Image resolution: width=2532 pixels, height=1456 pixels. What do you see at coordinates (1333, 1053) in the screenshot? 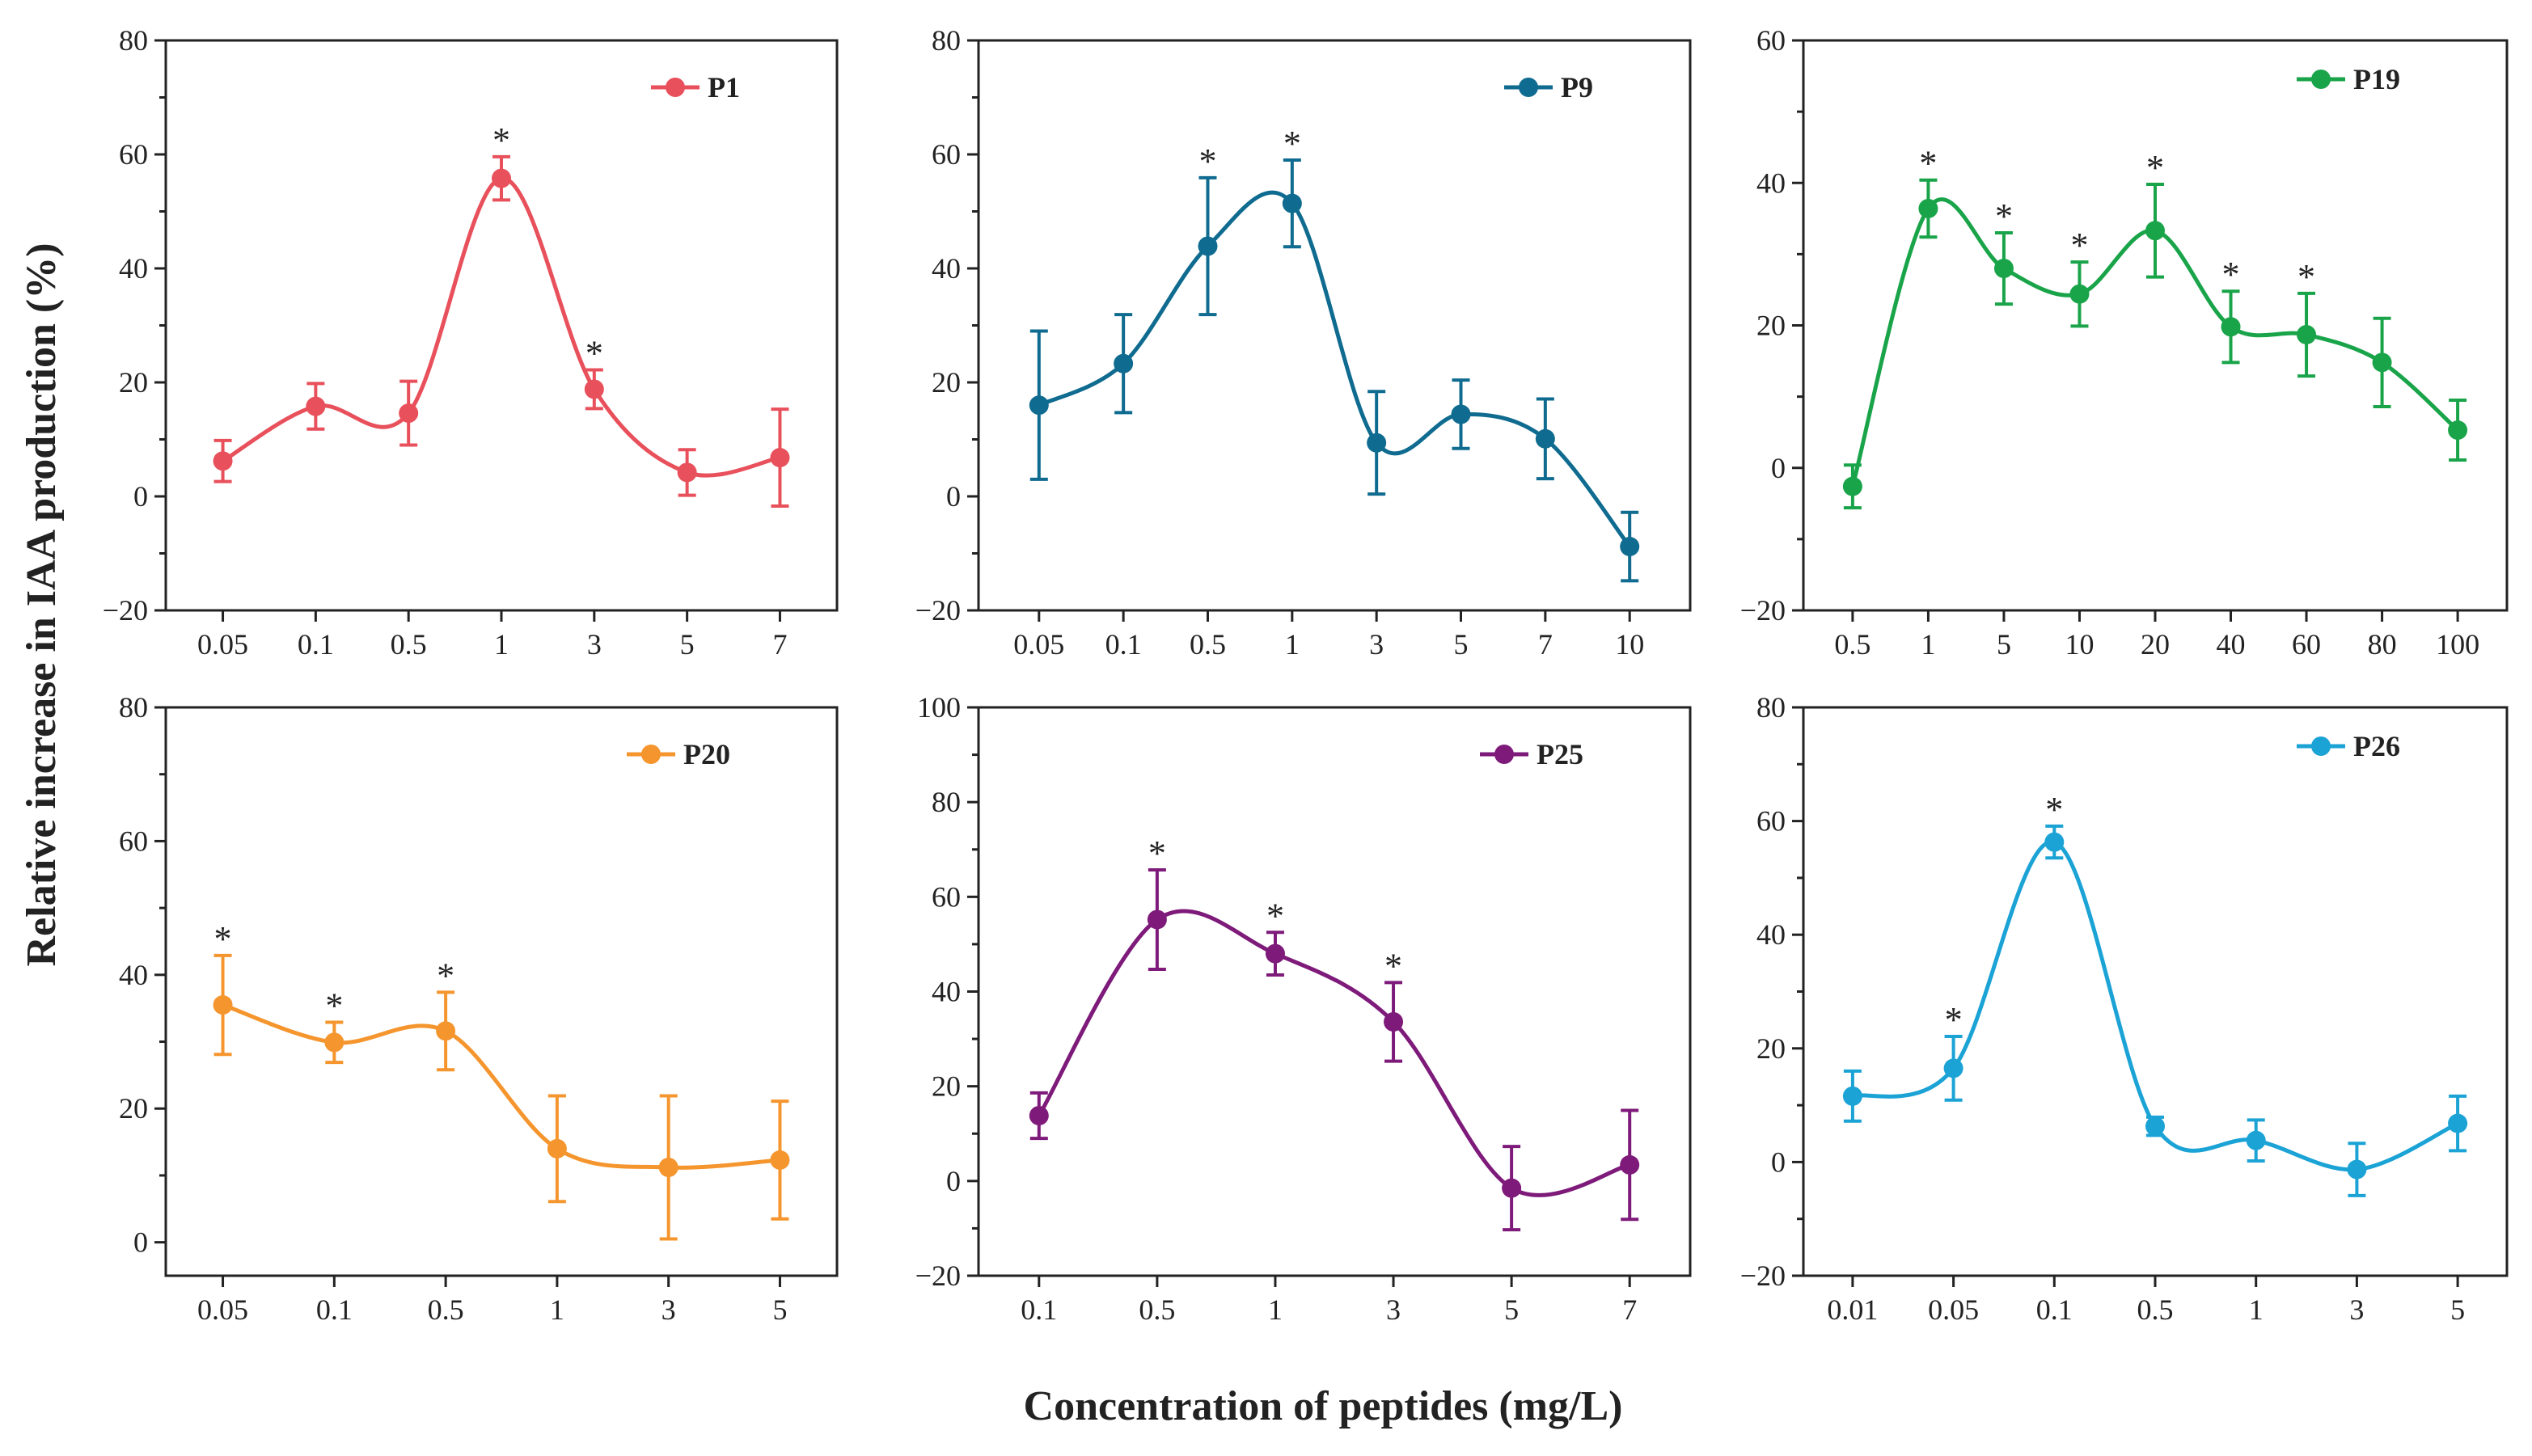
I see `series-line-p25` at bounding box center [1333, 1053].